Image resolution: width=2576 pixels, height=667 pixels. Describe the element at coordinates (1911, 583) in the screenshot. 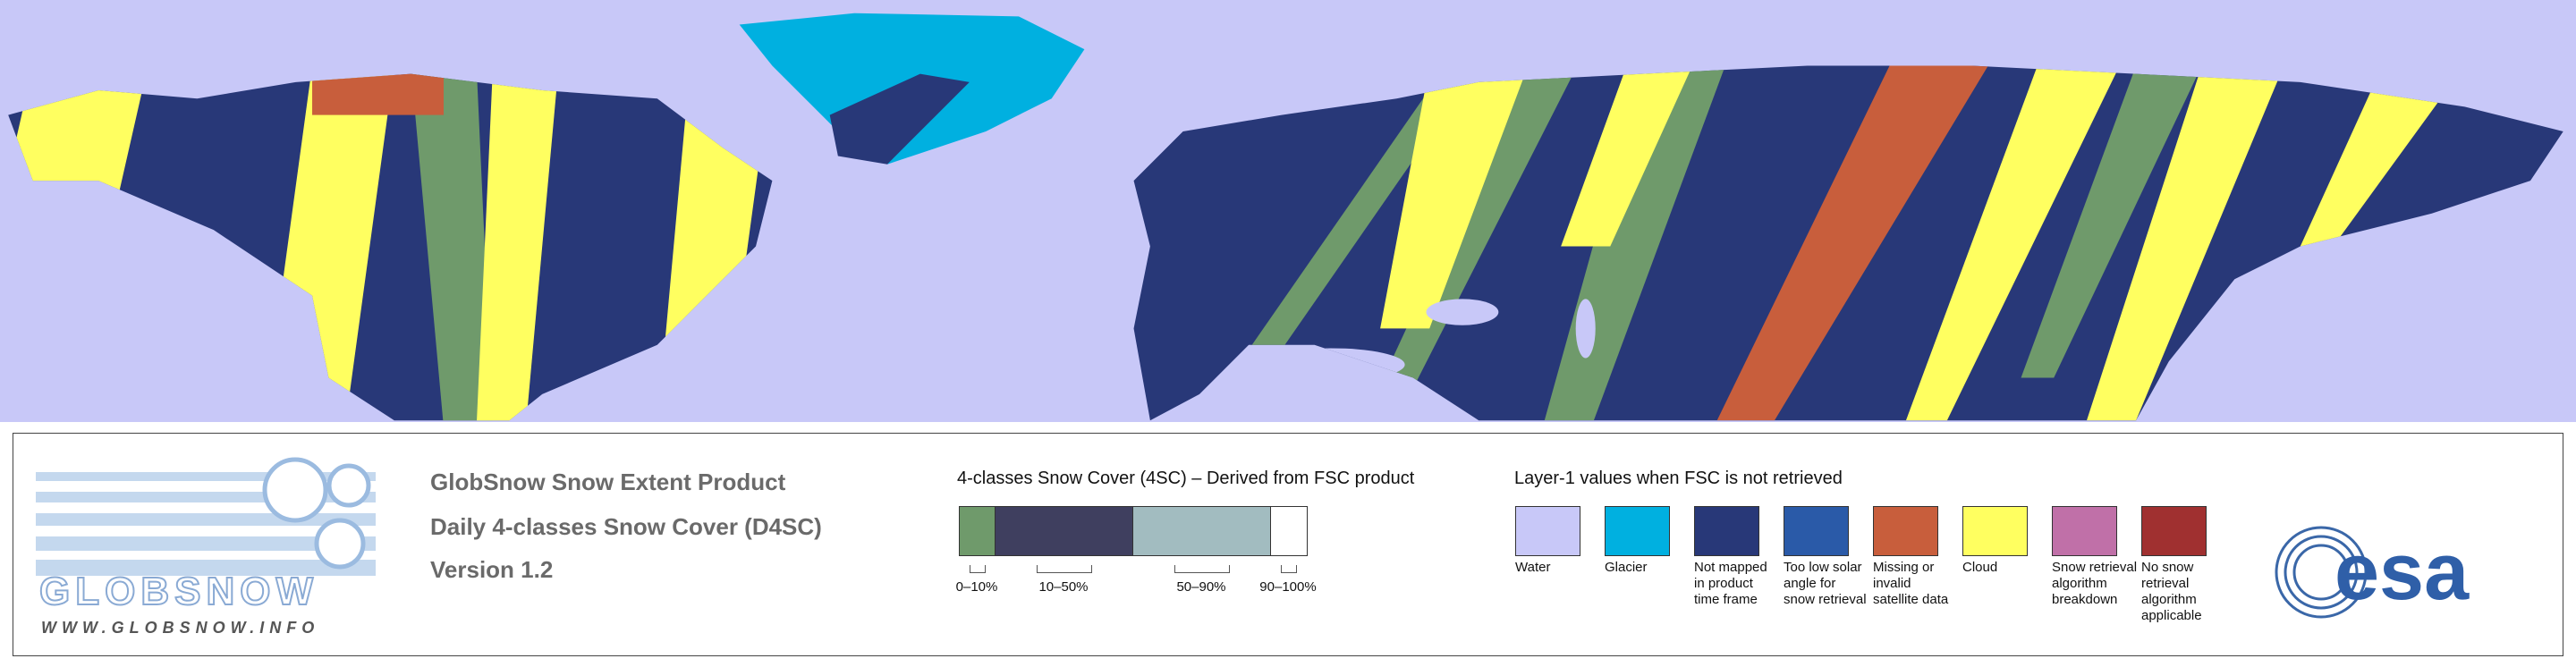

I see `layer-label: Missing or invalid satellite data` at that location.